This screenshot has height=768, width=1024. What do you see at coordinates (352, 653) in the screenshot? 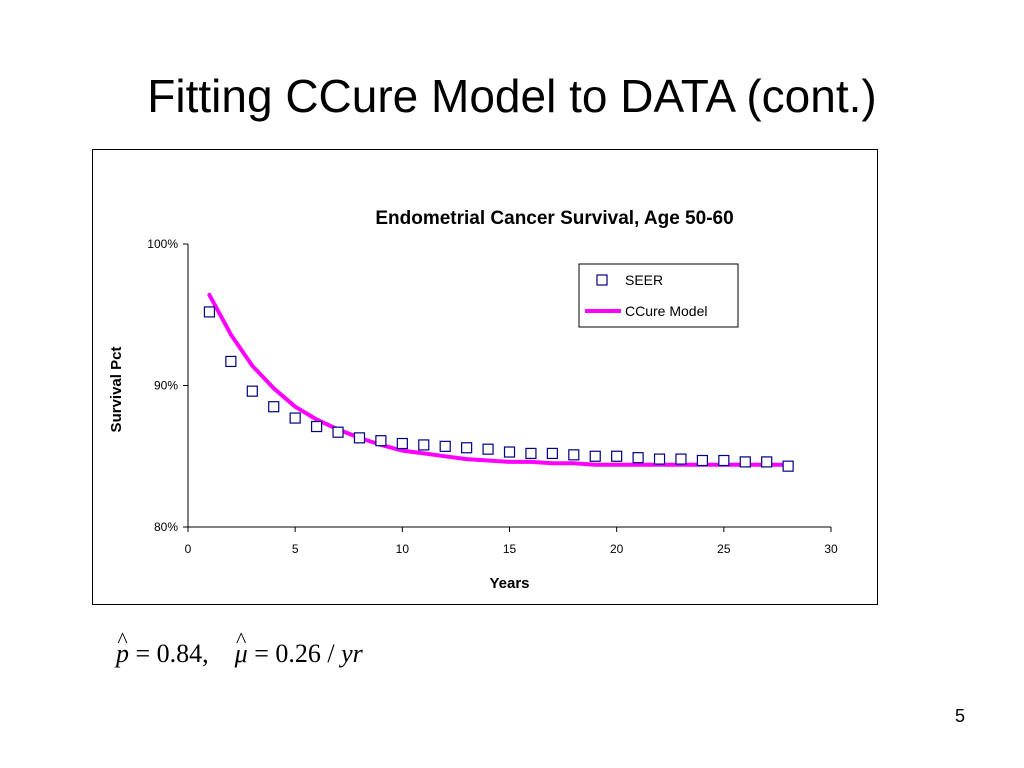
I see `rate-unit: yr` at bounding box center [352, 653].